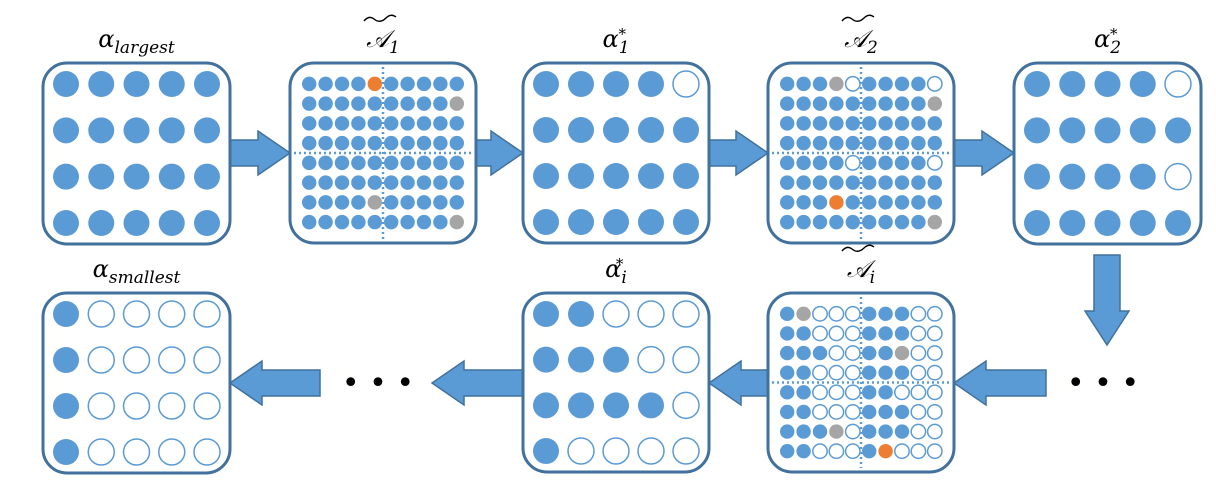 The height and width of the screenshot is (489, 1216). I want to click on panel-label: αi*, so click(616, 271).